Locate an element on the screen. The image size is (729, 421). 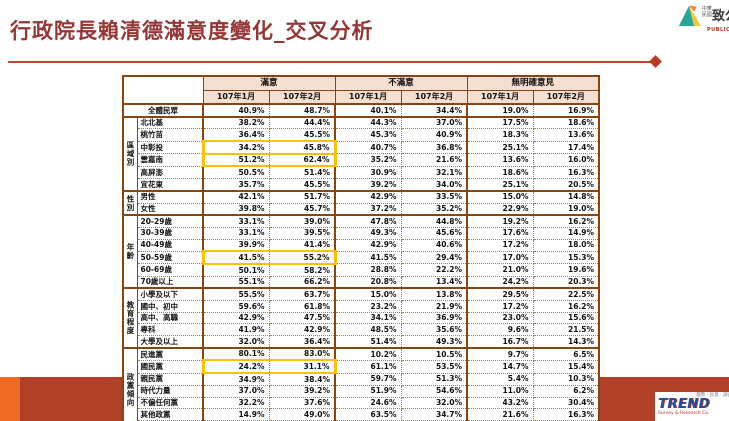
value-cell: 23.0% is located at coordinates (500, 318).